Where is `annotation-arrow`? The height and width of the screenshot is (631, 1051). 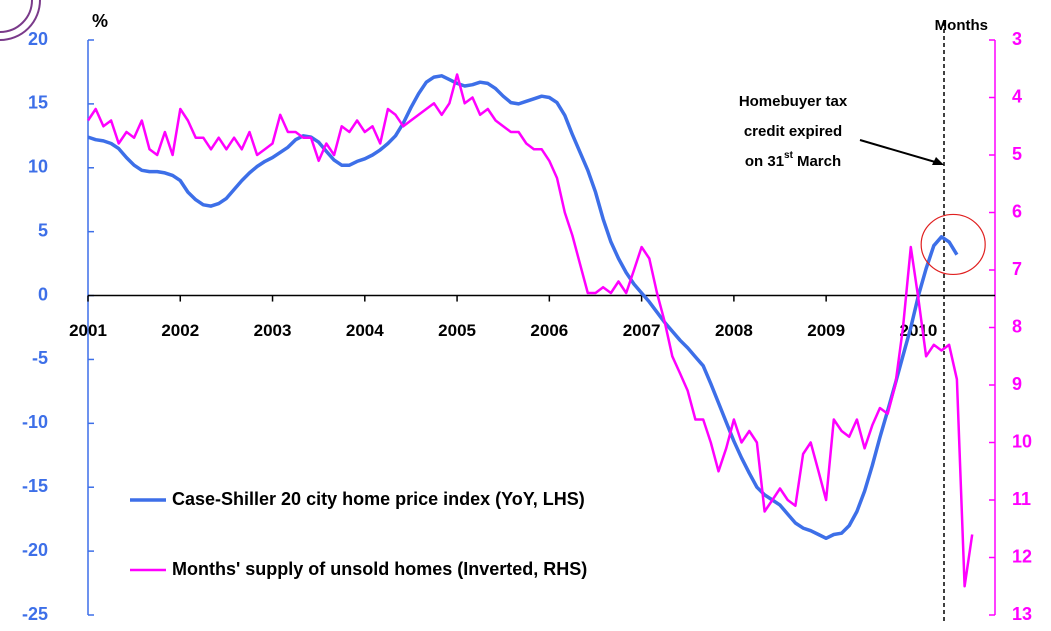 annotation-arrow is located at coordinates (901, 152).